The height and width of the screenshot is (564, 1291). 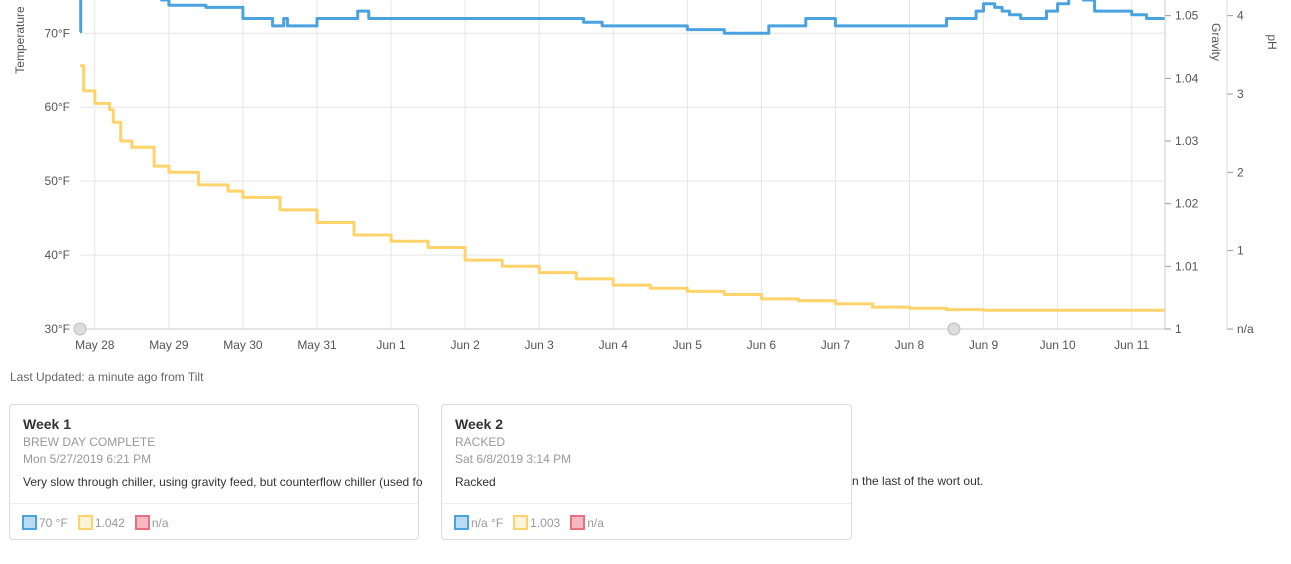 I want to click on x-tick-label: Jun 1, so click(x=391, y=345).